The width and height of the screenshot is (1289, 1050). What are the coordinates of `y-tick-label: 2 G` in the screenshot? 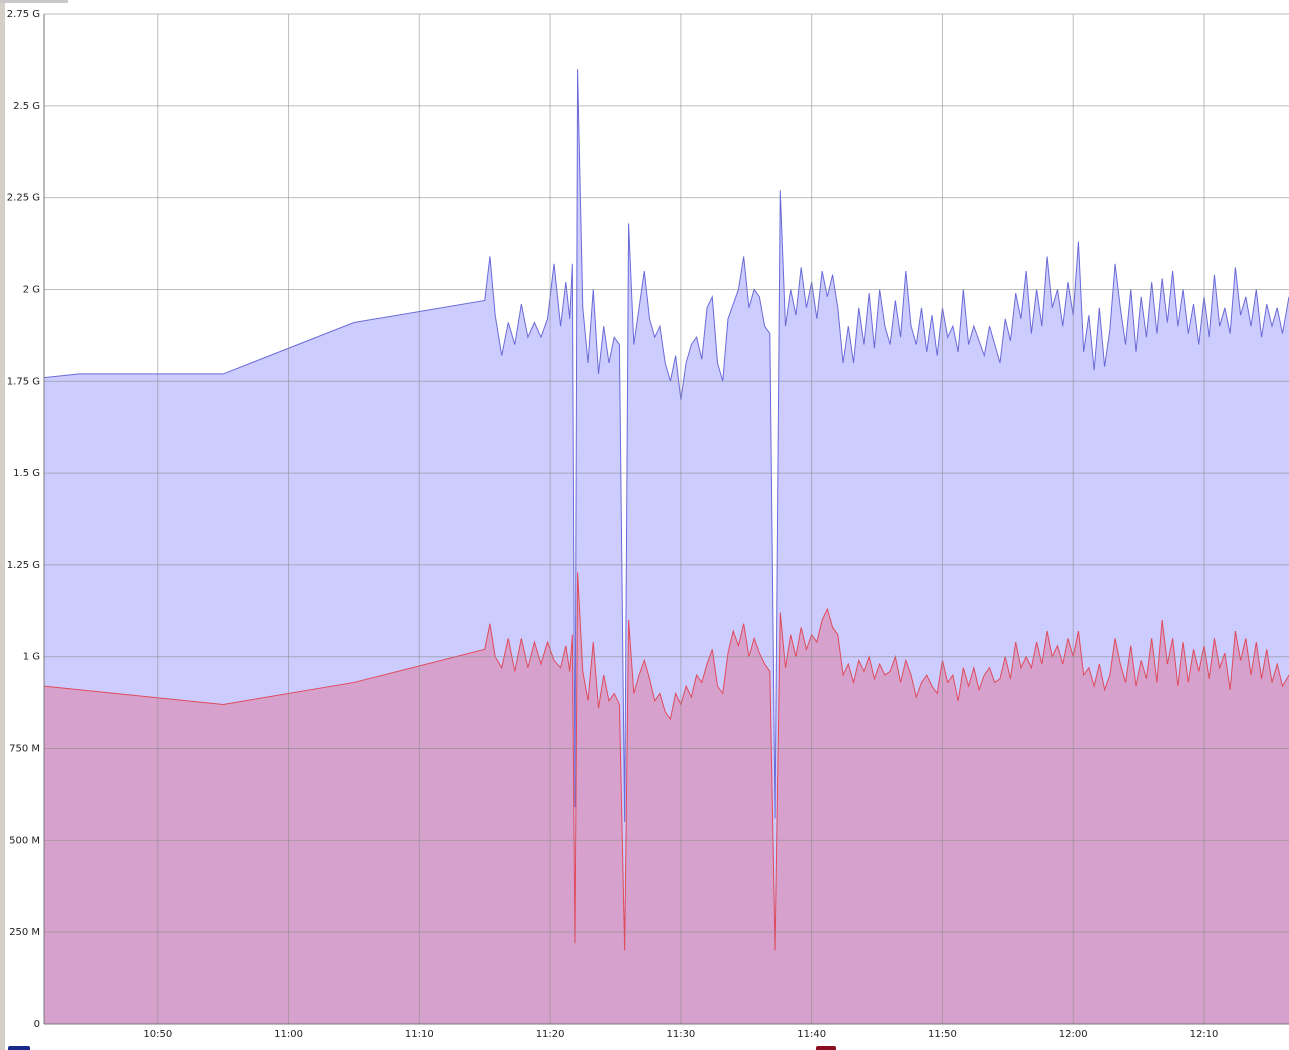 It's located at (31, 289).